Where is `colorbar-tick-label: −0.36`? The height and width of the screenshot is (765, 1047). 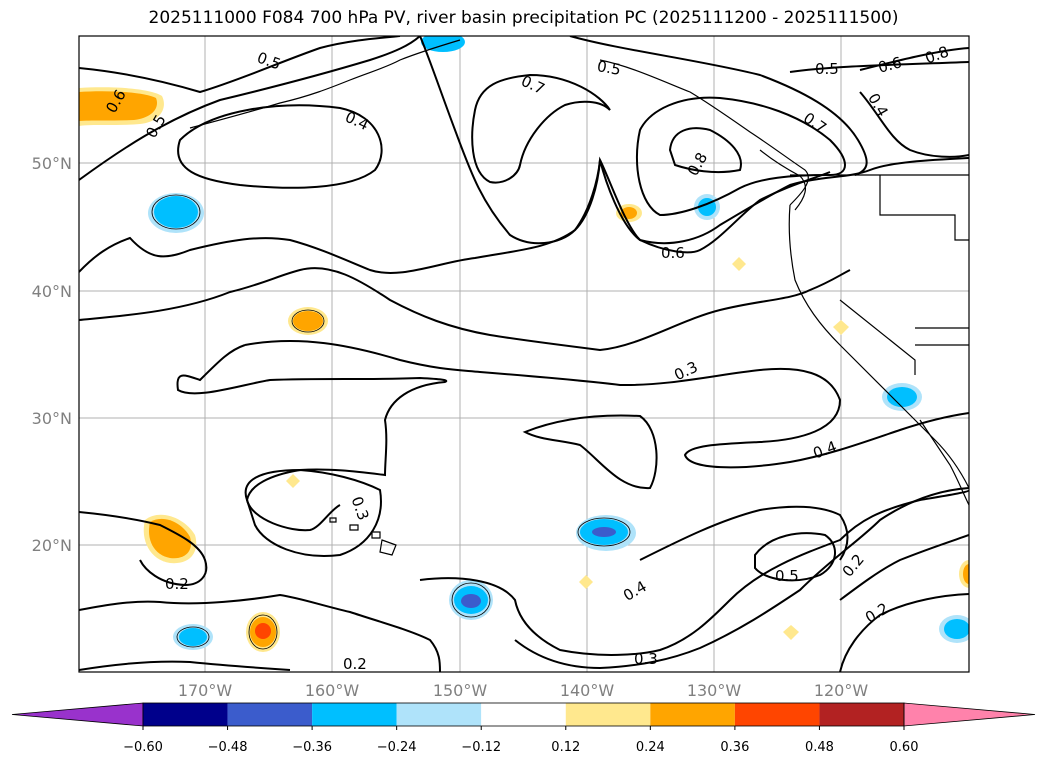 colorbar-tick-label: −0.36 is located at coordinates (312, 747).